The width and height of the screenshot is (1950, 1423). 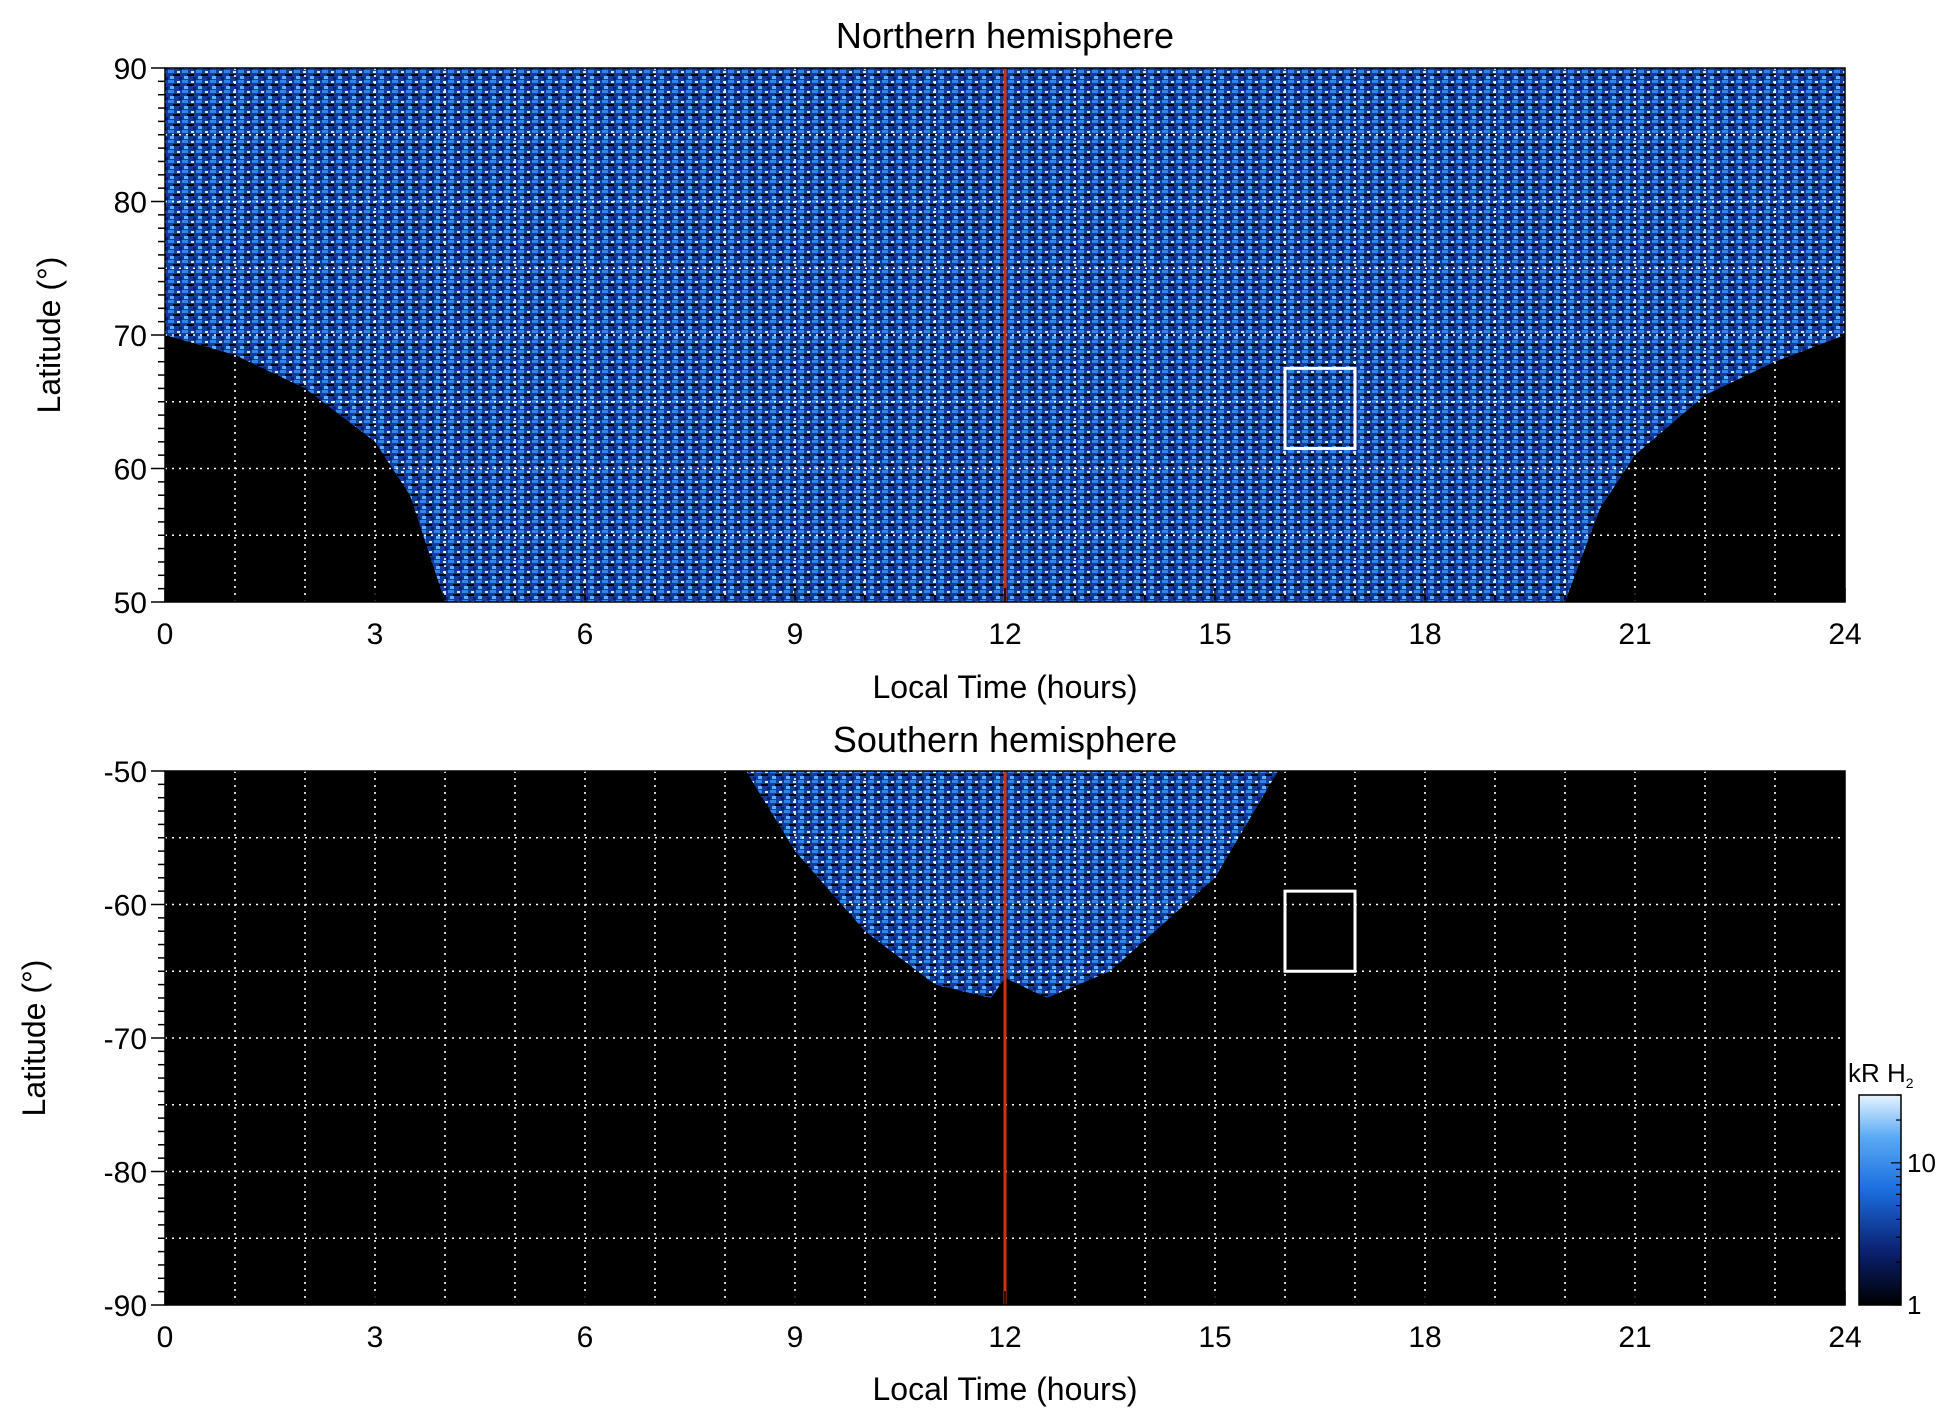 What do you see at coordinates (1880, 1200) in the screenshot?
I see `colorbar-gradient` at bounding box center [1880, 1200].